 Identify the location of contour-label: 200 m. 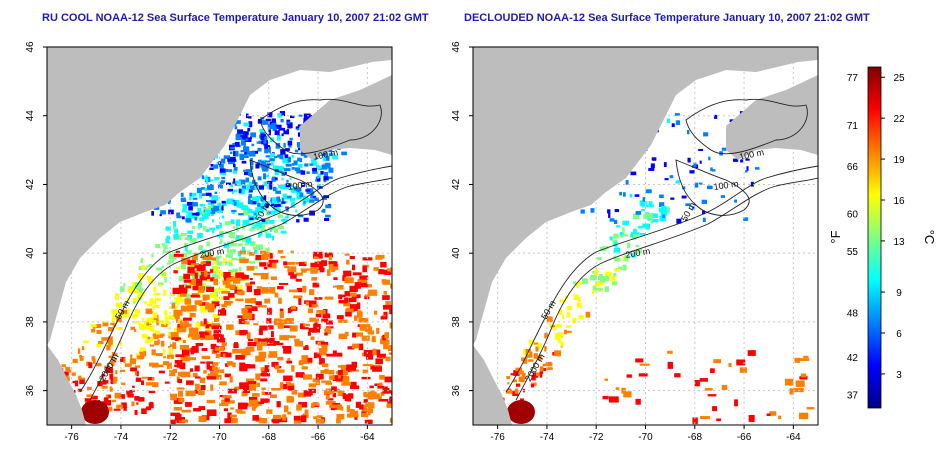
(638, 253).